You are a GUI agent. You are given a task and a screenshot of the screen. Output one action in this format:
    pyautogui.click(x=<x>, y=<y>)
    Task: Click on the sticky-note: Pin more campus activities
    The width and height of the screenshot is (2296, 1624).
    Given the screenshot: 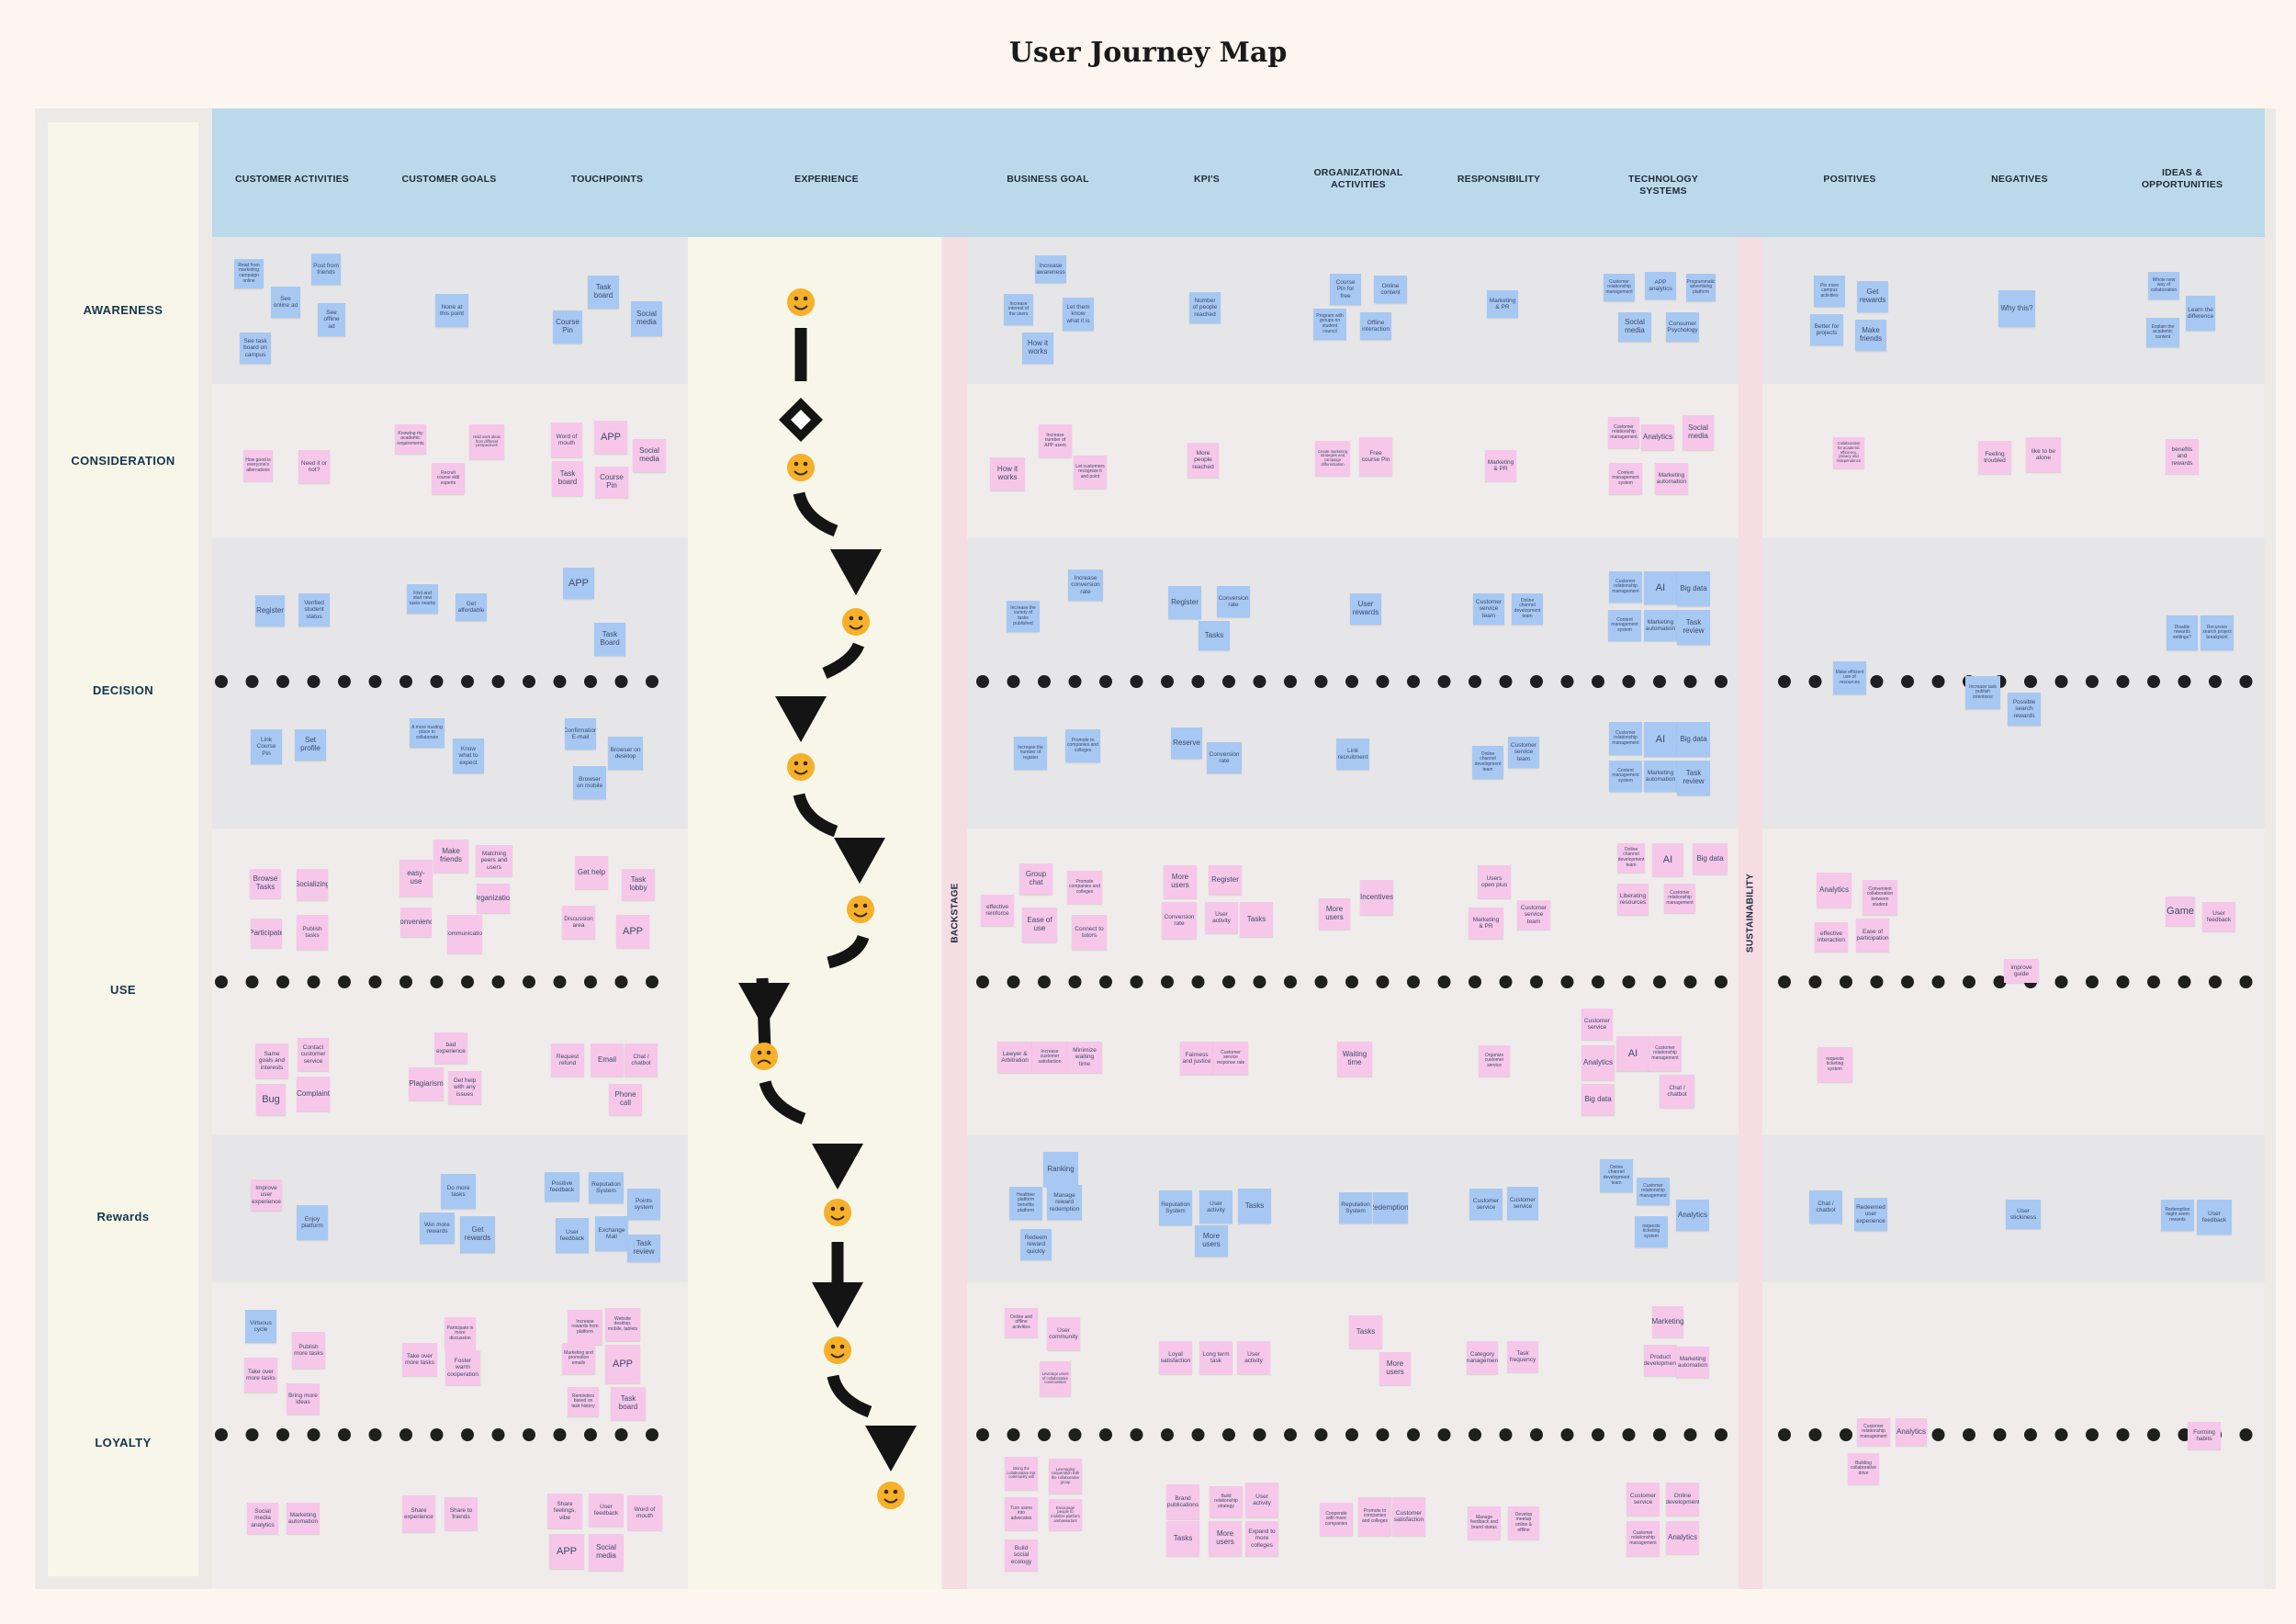 What is the action you would take?
    pyautogui.click(x=1829, y=291)
    